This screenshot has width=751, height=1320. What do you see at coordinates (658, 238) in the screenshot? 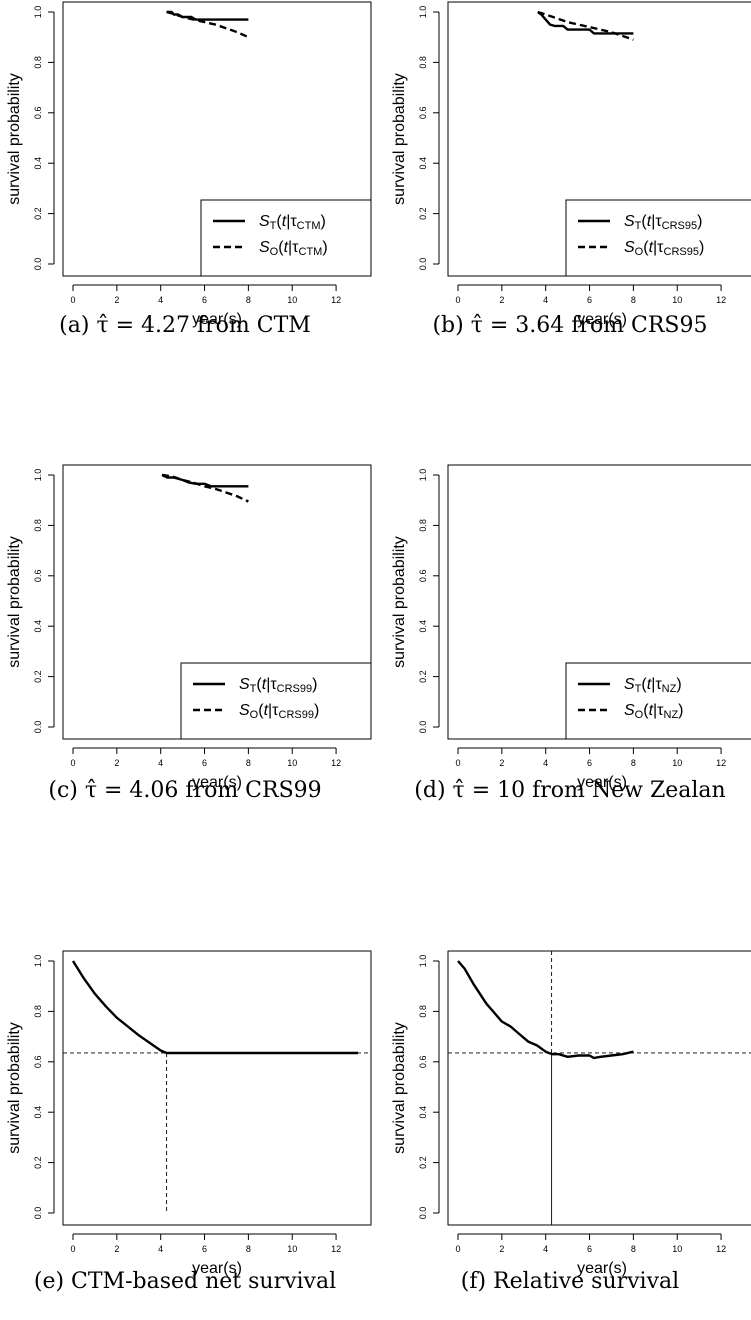
I see `legend: ST(t|τCRS95) SO(t|τCRS95)` at bounding box center [658, 238].